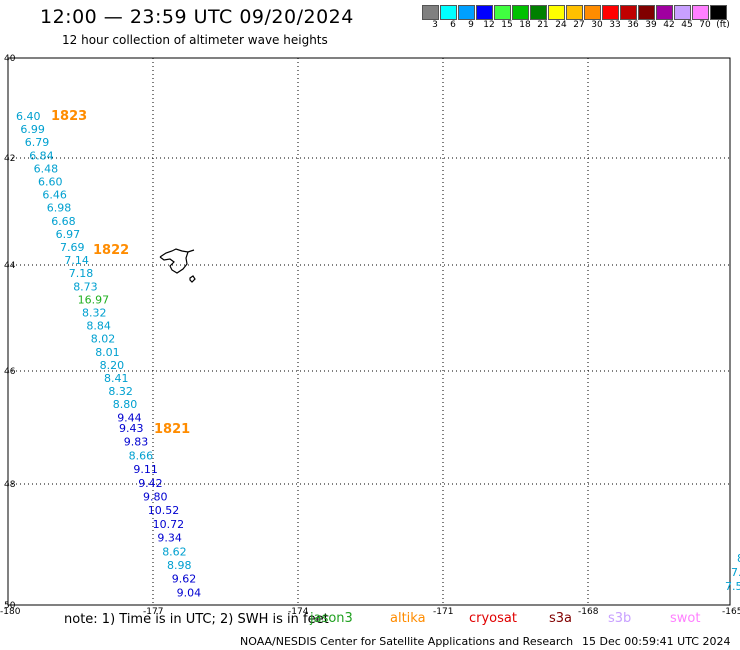  I want to click on wave-height-reading: 7.69, so click(72, 247).